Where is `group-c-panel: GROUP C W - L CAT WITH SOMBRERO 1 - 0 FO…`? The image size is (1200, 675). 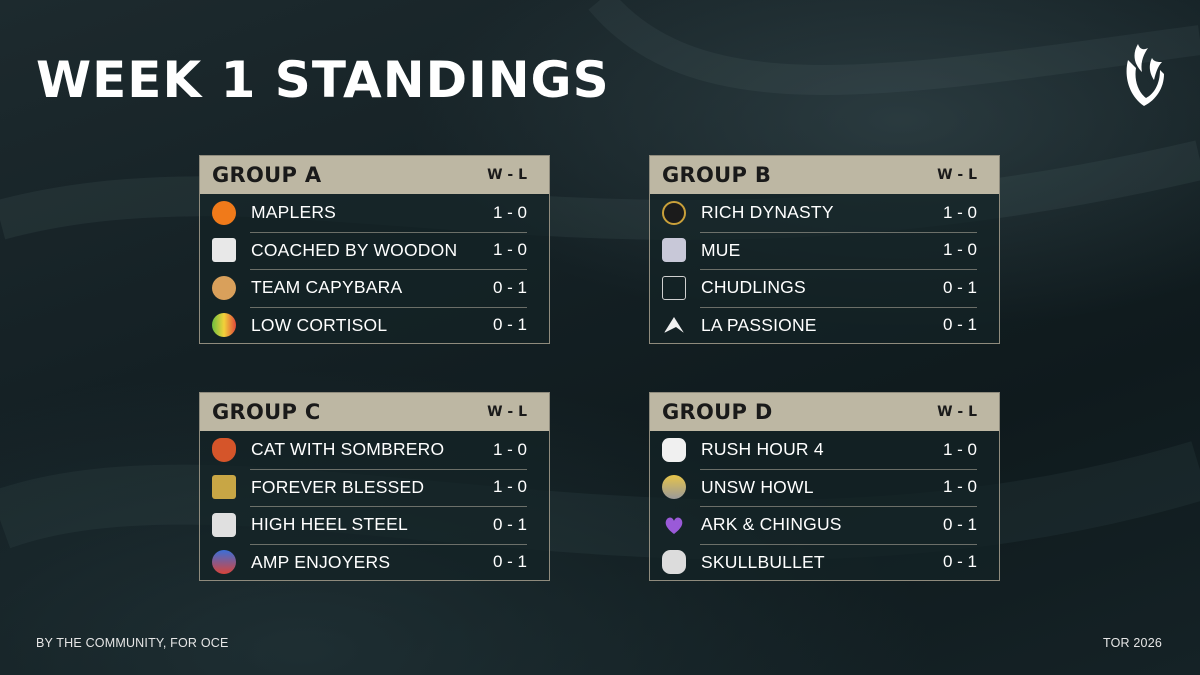 group-c-panel: GROUP C W - L CAT WITH SOMBRERO 1 - 0 FO… is located at coordinates (374, 486).